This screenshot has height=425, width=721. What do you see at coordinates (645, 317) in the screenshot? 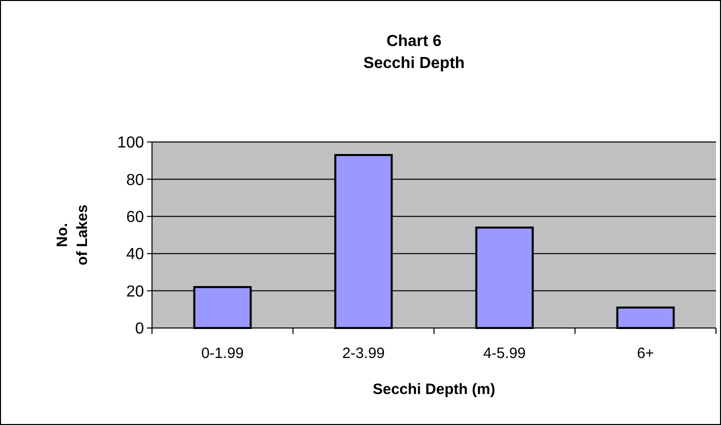
I see `bar` at bounding box center [645, 317].